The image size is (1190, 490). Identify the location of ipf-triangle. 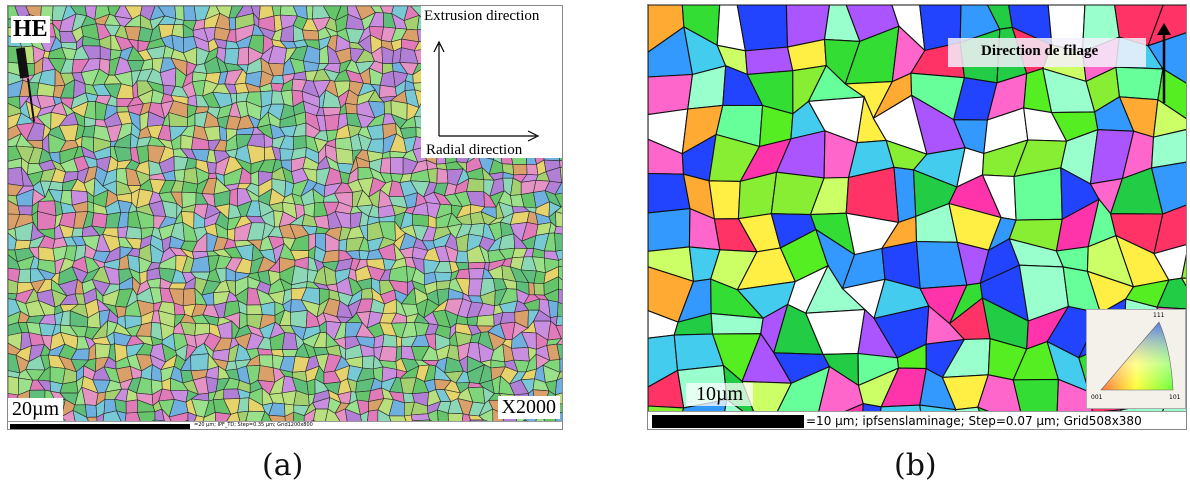
(1137, 356).